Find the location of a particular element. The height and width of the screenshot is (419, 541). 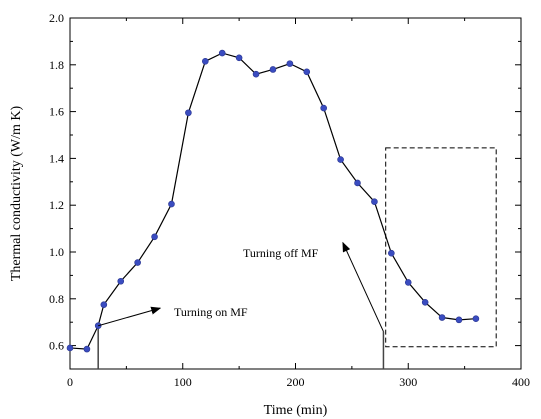

x-tick-label: 0 is located at coordinates (70, 382).